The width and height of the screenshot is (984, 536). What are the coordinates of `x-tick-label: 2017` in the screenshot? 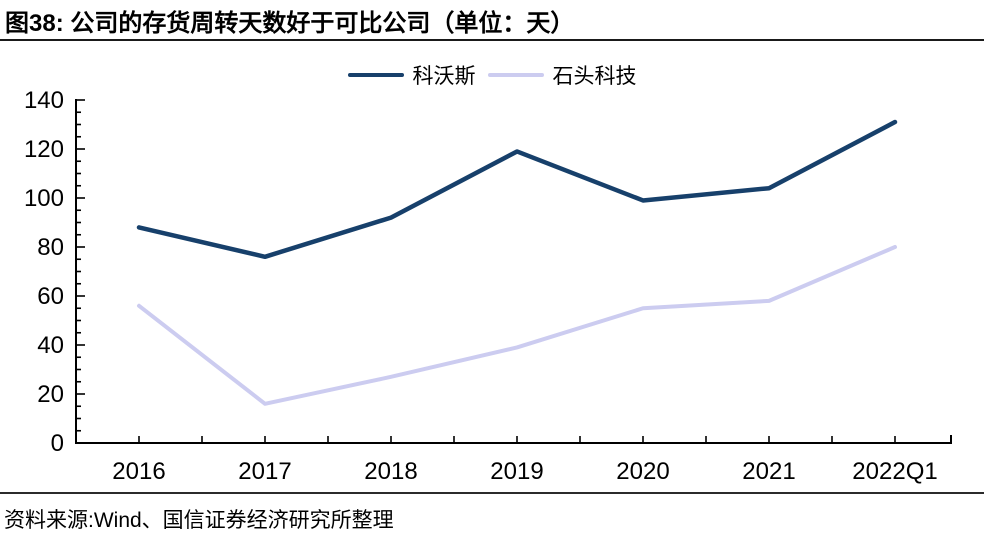 It's located at (264, 471).